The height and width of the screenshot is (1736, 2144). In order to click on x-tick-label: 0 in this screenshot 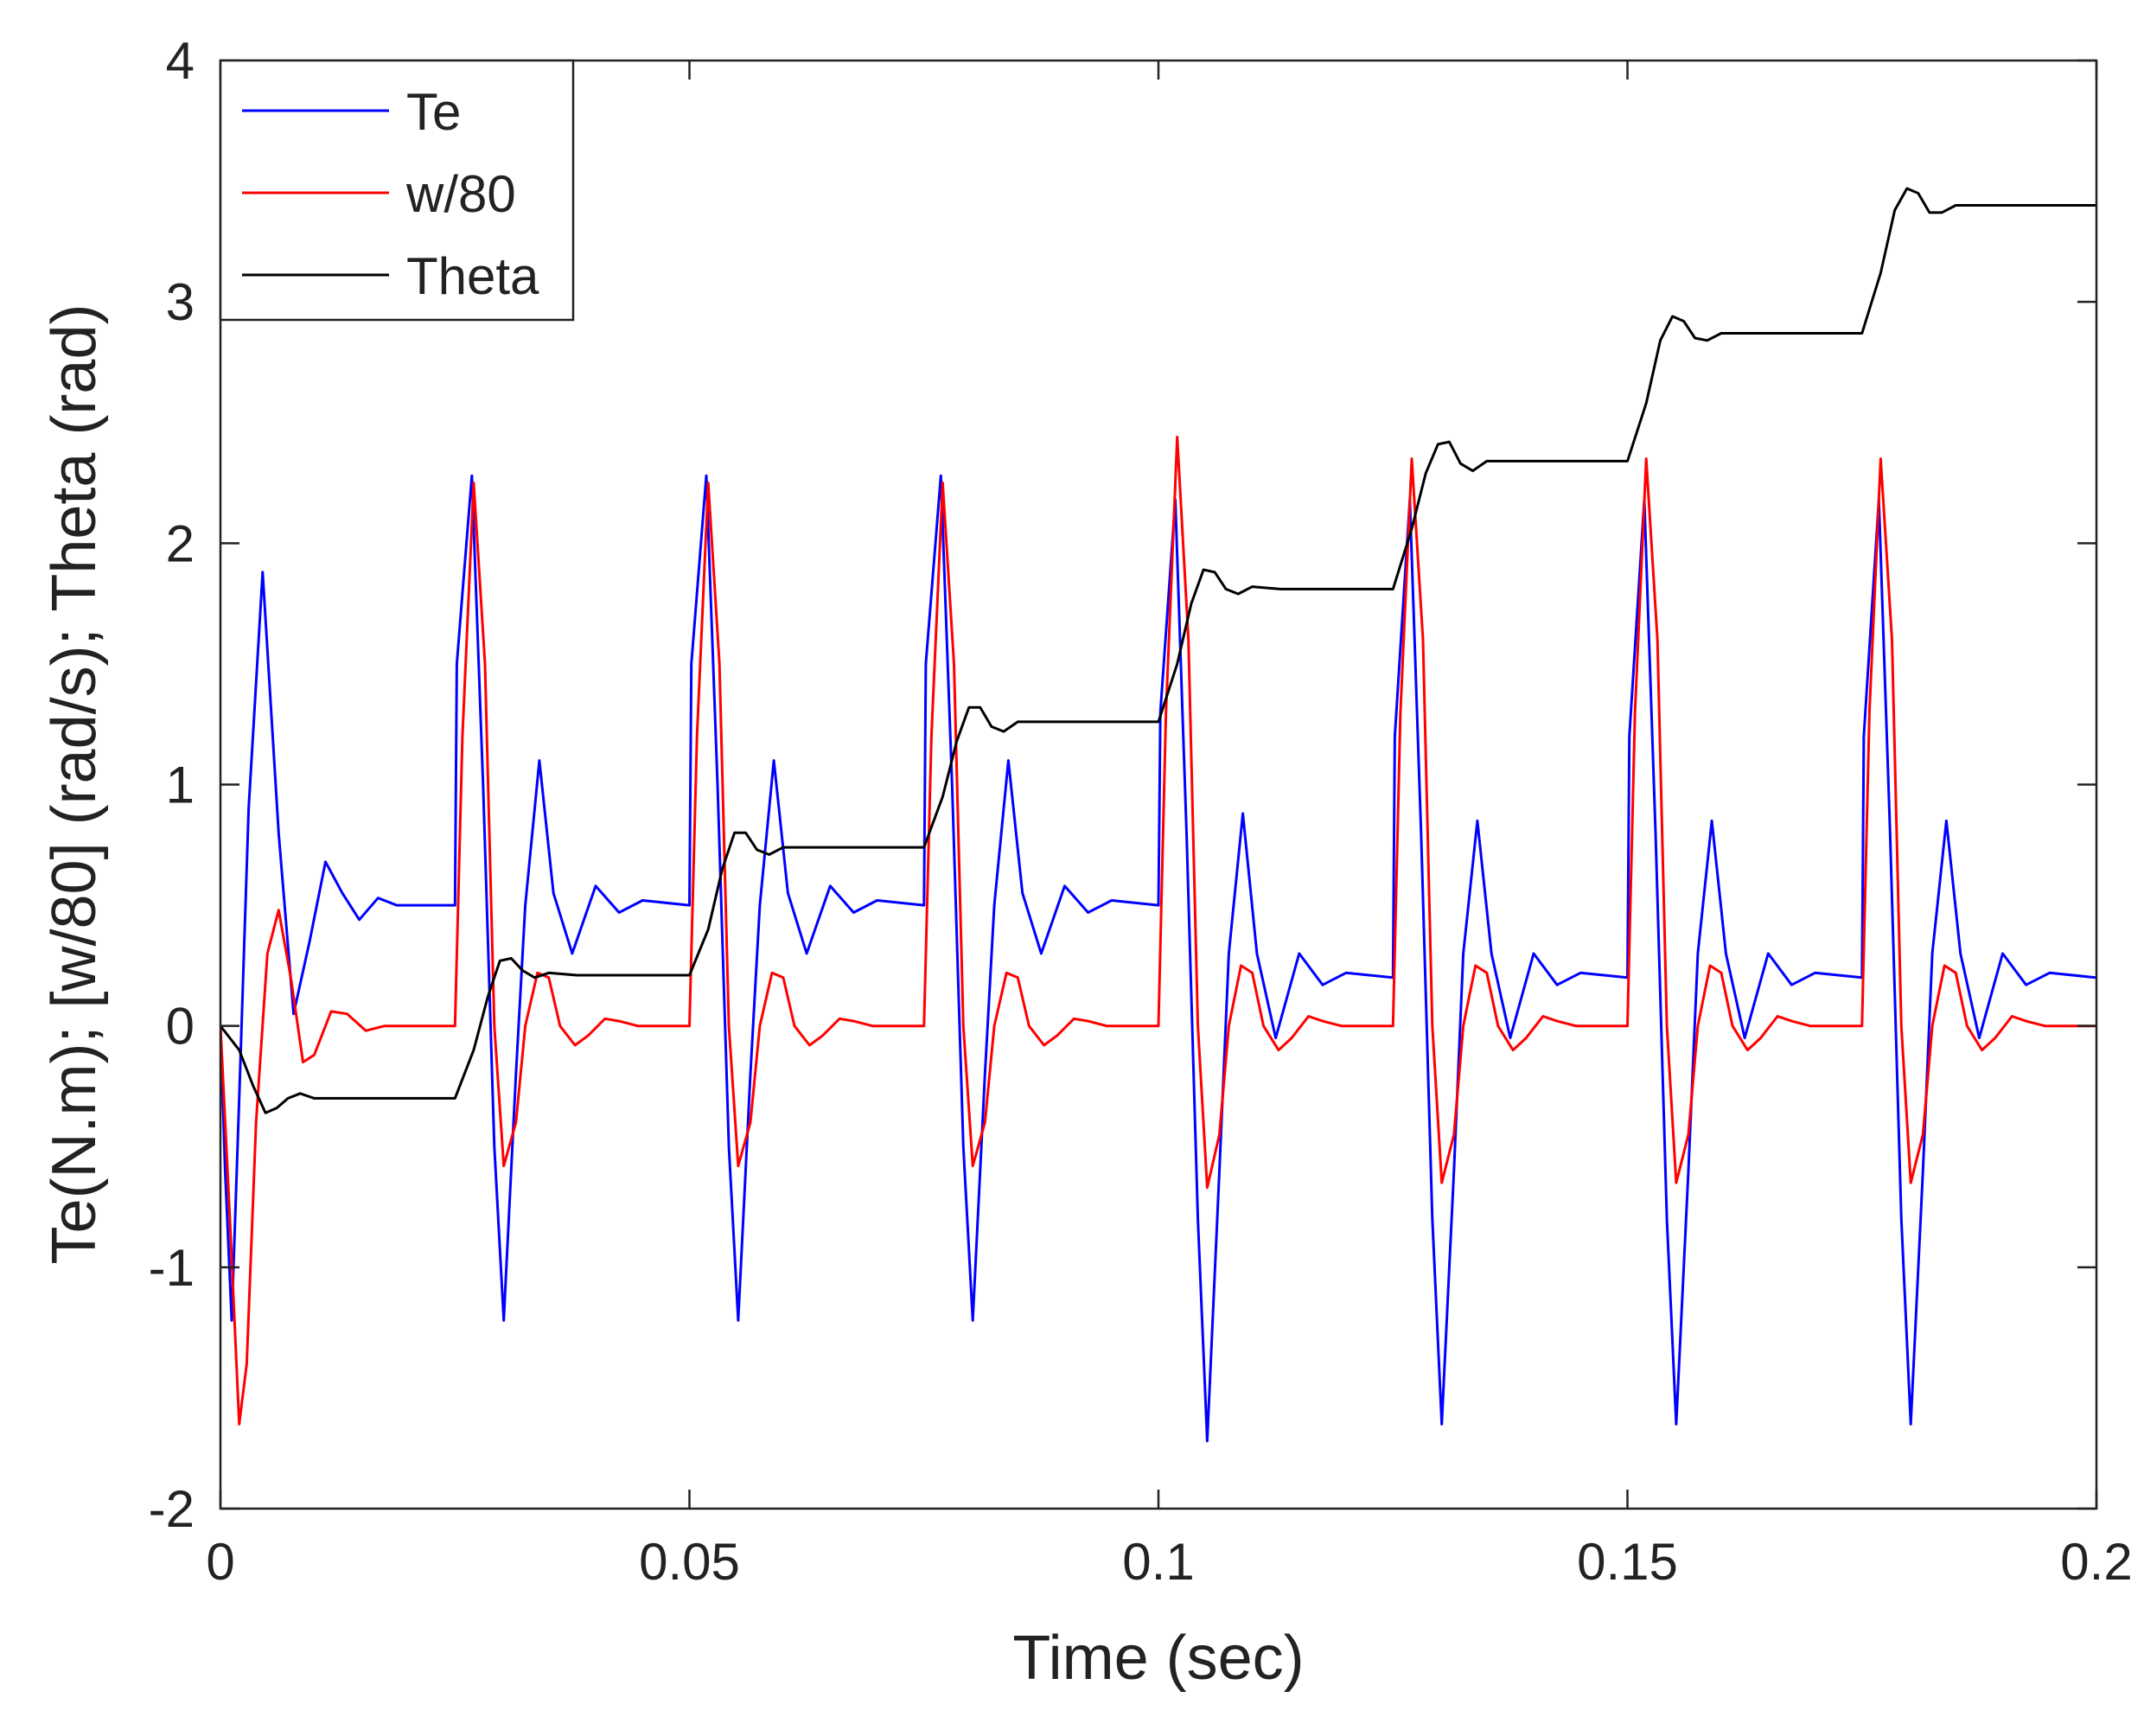, I will do `click(220, 1562)`.